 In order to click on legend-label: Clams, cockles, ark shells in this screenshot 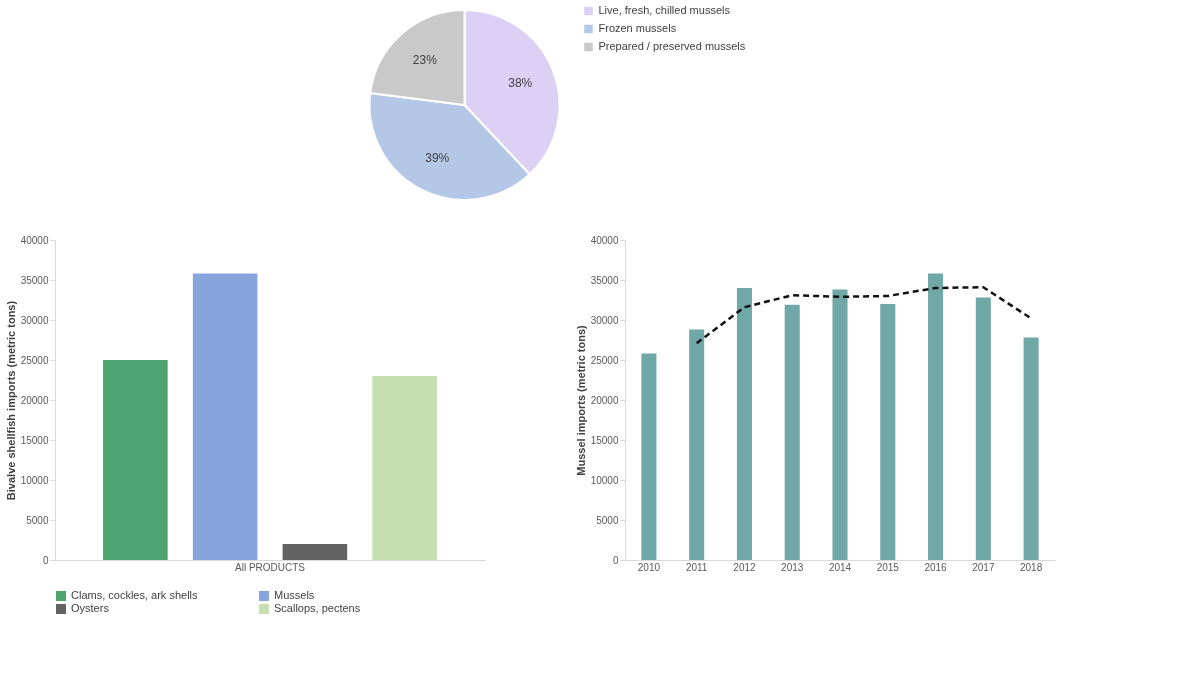, I will do `click(135, 595)`.